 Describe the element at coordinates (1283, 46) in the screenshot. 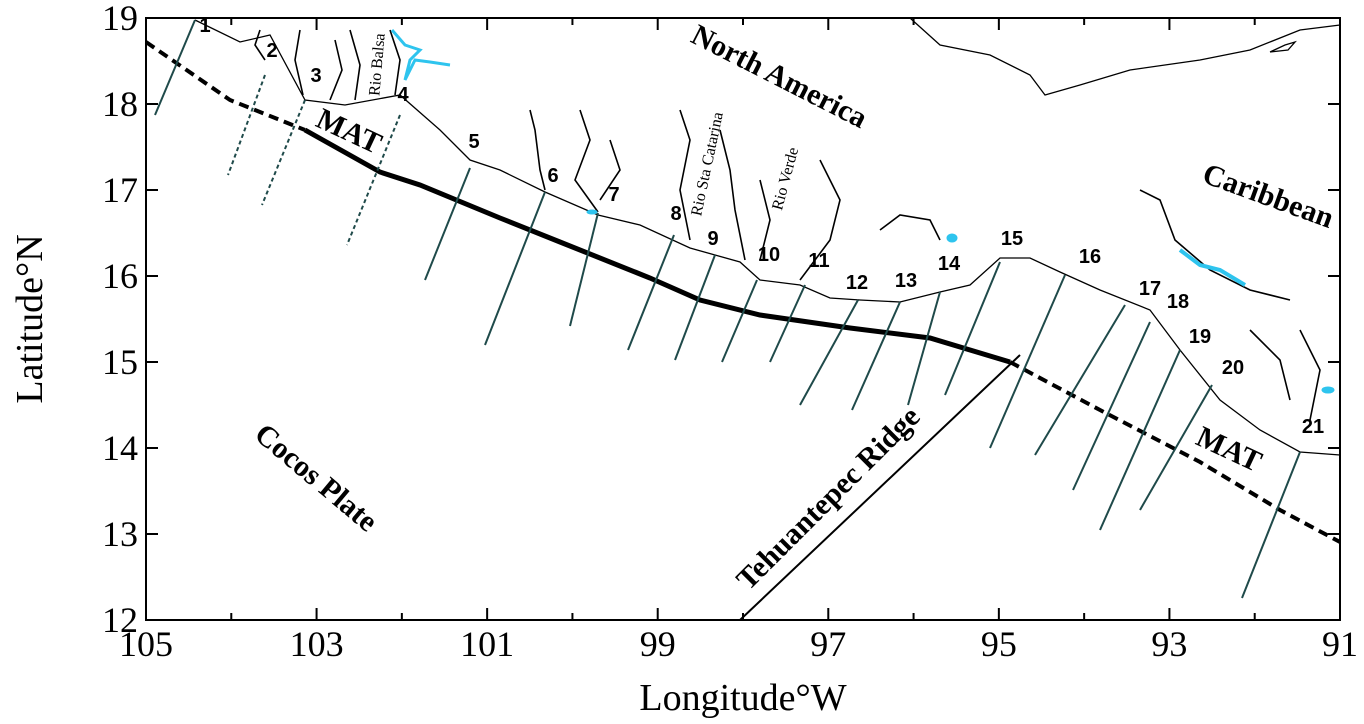

I see `island` at that location.